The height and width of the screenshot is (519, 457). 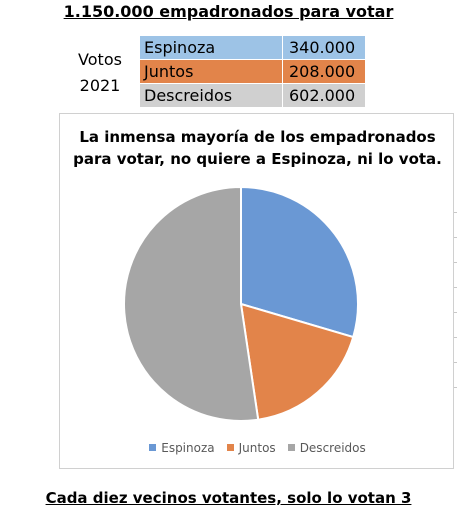 What do you see at coordinates (211, 95) in the screenshot?
I see `table-cell-name: Descreidos` at bounding box center [211, 95].